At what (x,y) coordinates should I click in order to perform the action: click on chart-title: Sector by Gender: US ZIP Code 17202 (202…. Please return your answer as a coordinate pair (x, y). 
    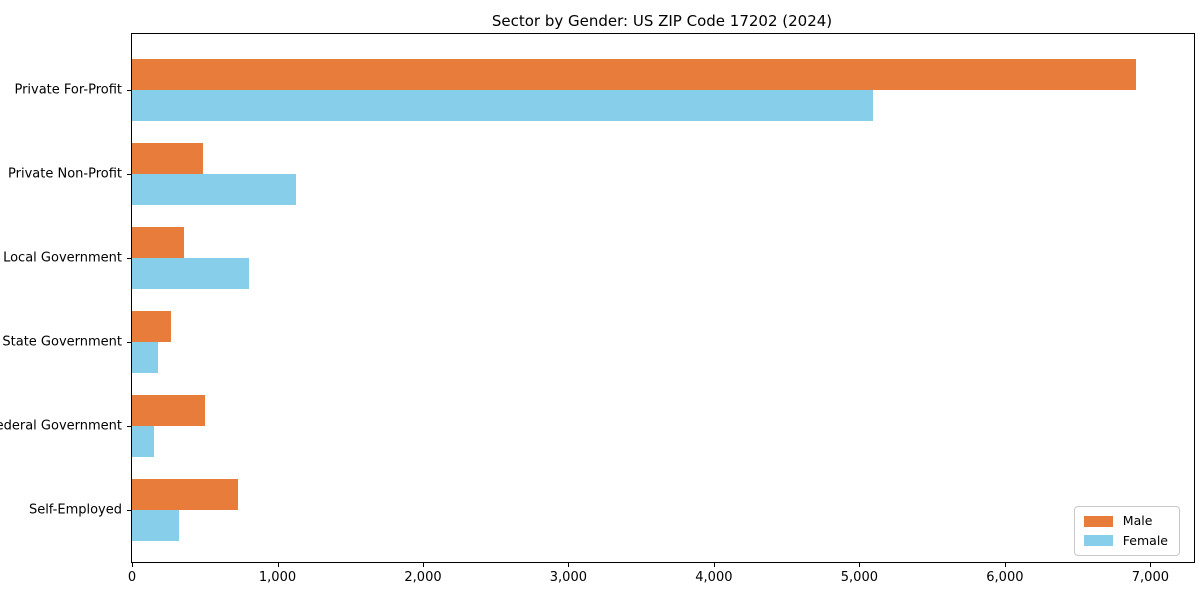
    Looking at the image, I should click on (662, 21).